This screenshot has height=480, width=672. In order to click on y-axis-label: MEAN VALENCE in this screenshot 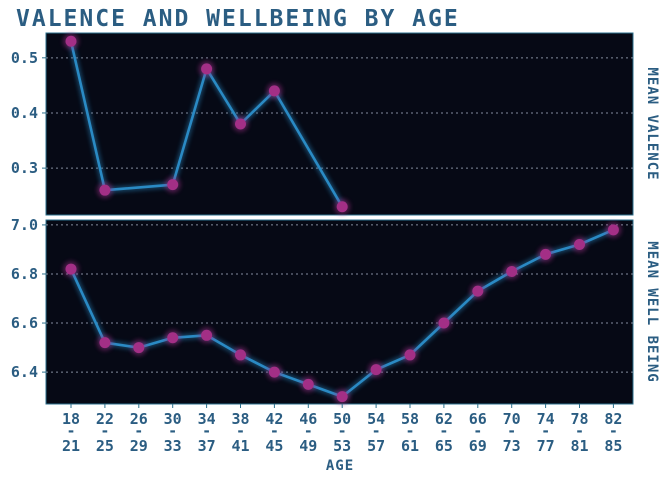, I will do `click(652, 123)`.